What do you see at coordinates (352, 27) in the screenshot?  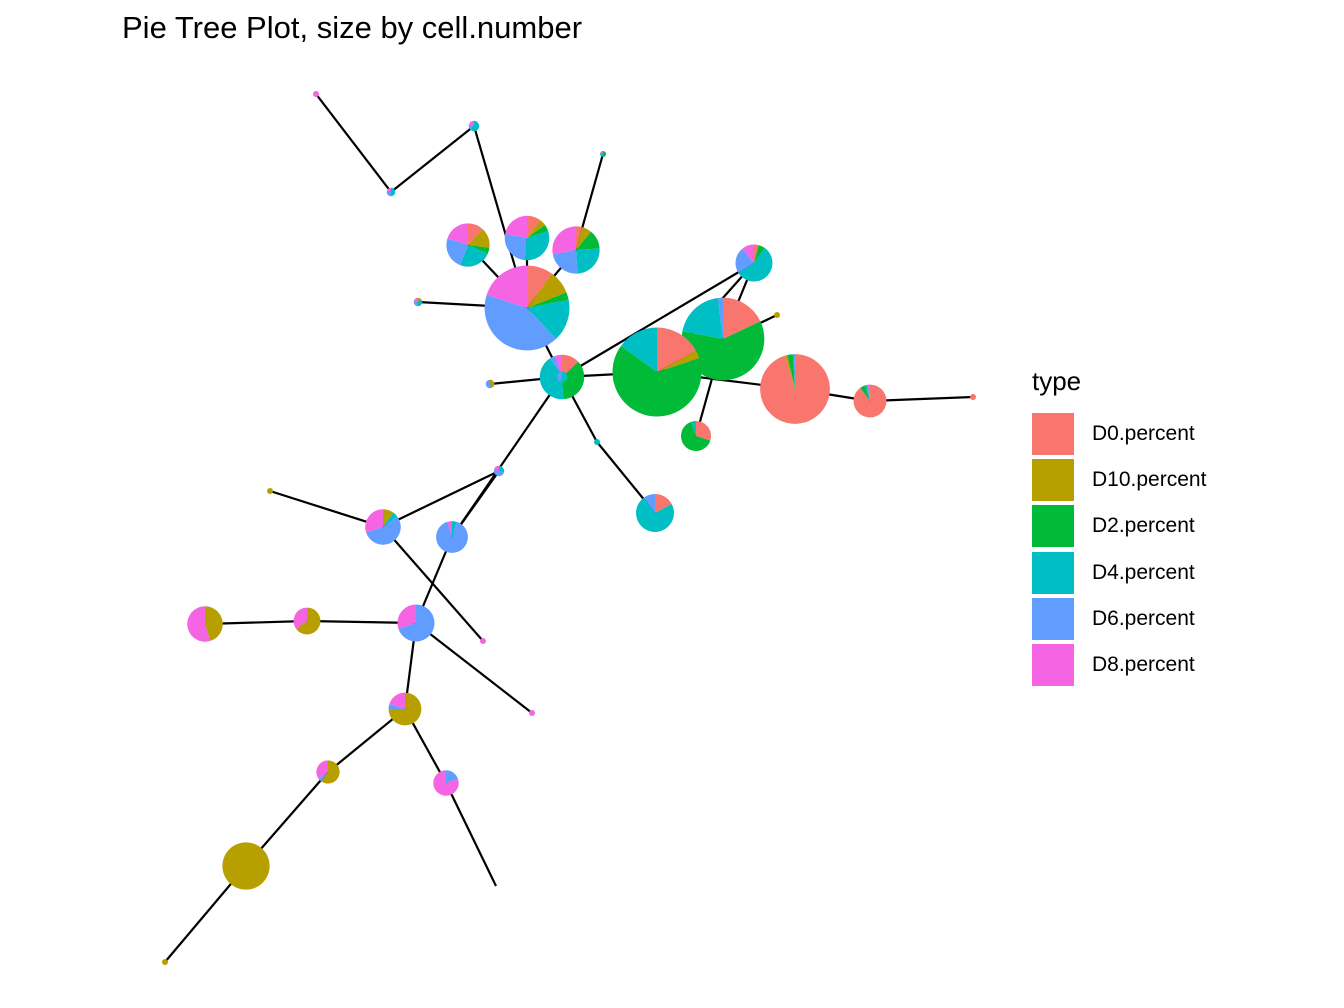 I see `chart-title: Pie Tree Plot, size by cell.number` at bounding box center [352, 27].